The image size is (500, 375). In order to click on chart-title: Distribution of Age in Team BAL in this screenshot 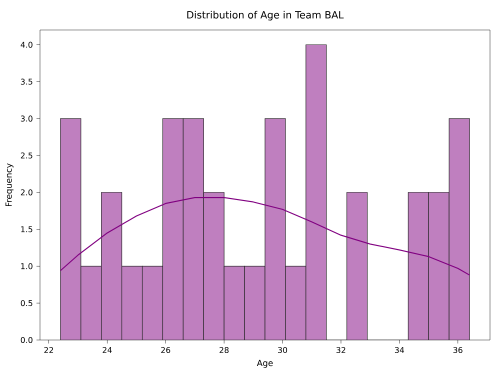, I will do `click(265, 15)`.